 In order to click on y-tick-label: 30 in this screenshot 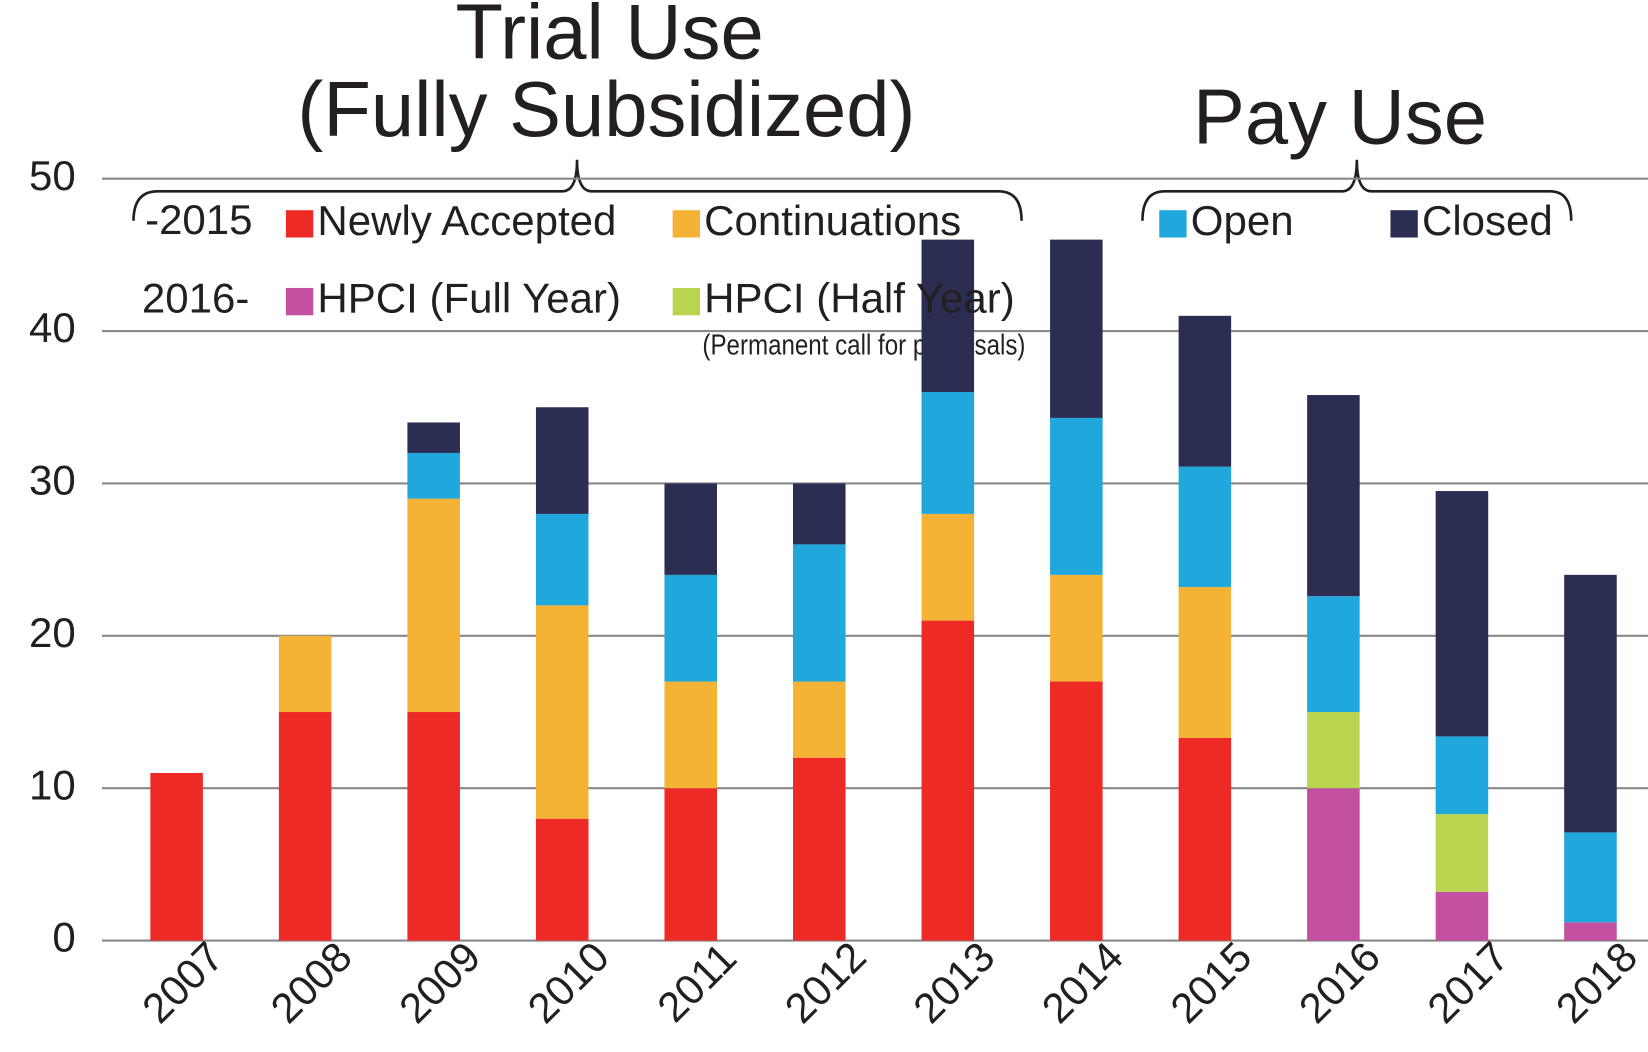, I will do `click(52, 480)`.